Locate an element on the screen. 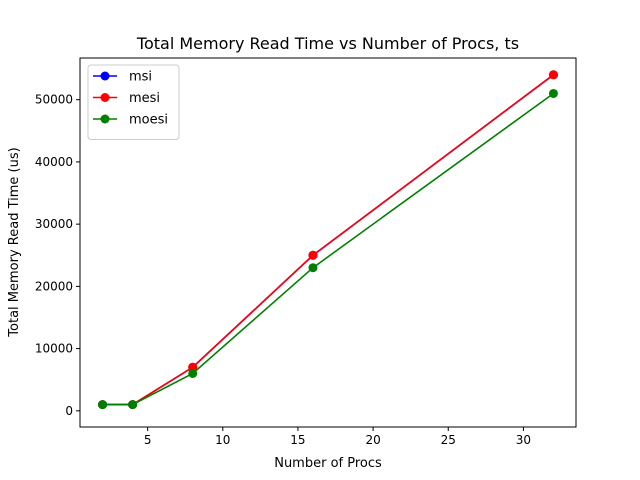 This screenshot has height=480, width=640. legend: msi mesi moesi is located at coordinates (133, 102).